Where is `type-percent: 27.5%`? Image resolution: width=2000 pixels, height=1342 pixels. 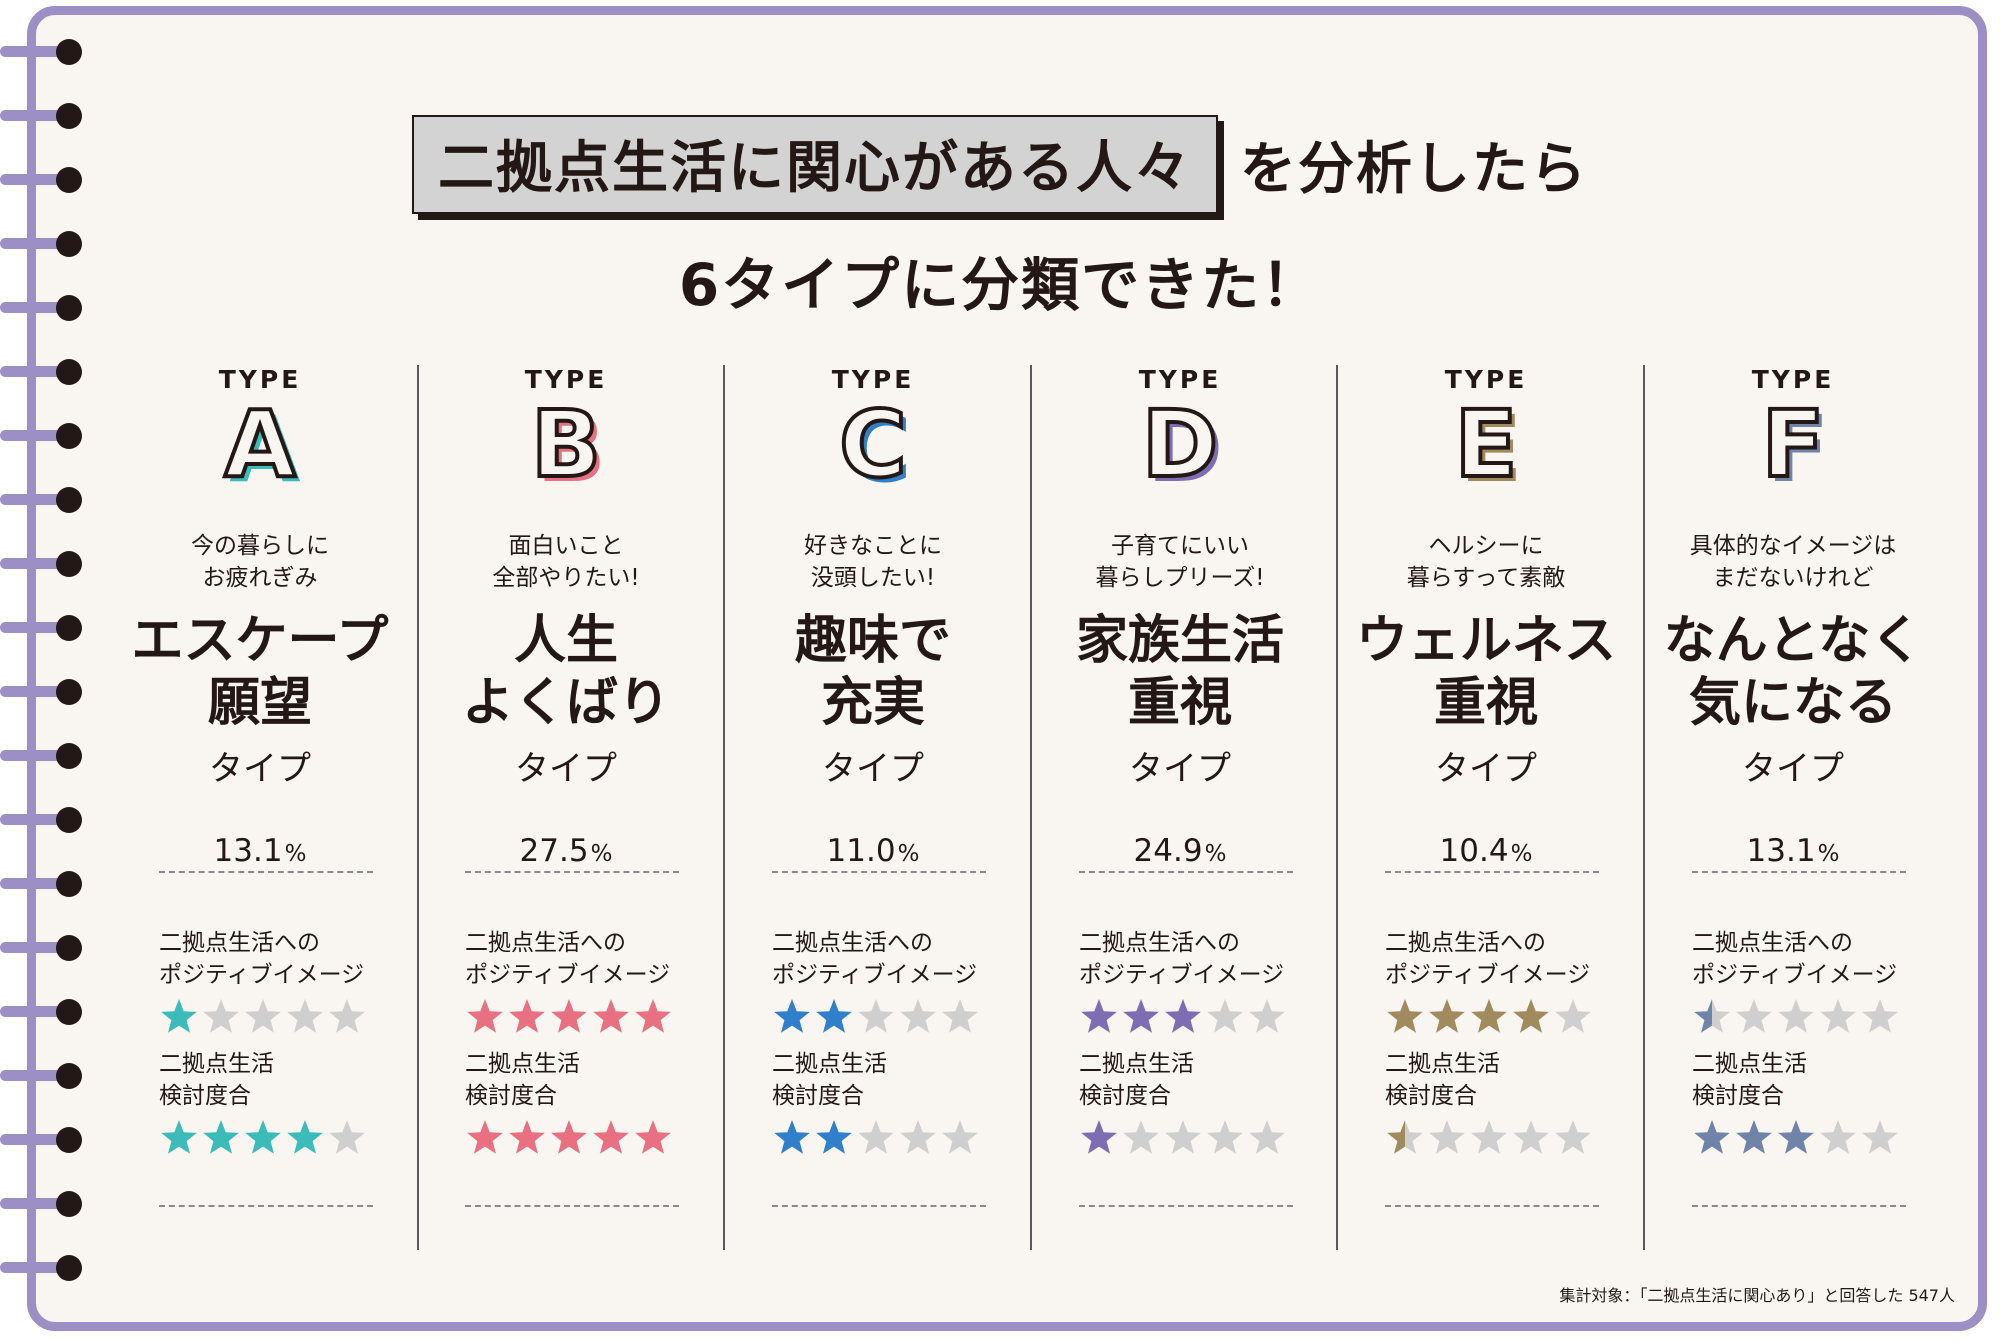 type-percent: 27.5% is located at coordinates (566, 851).